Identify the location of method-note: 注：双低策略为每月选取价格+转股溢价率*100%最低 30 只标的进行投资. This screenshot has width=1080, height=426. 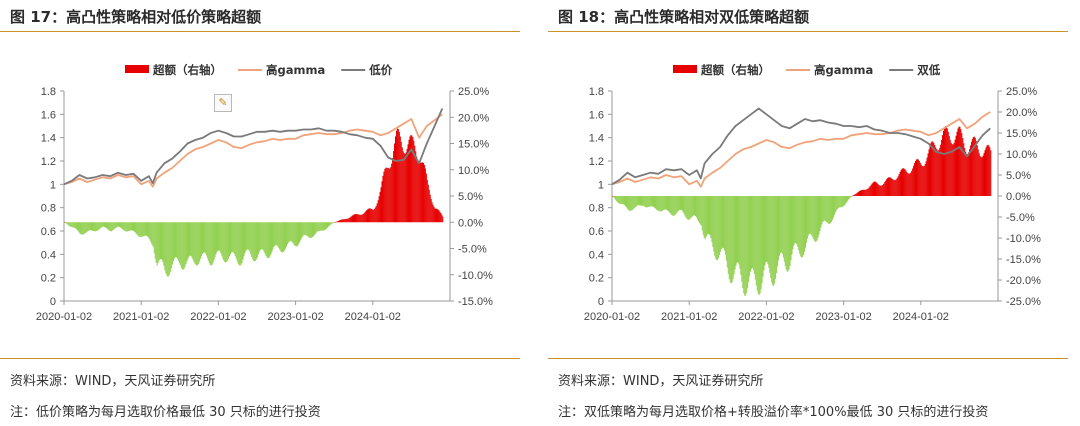
(773, 412).